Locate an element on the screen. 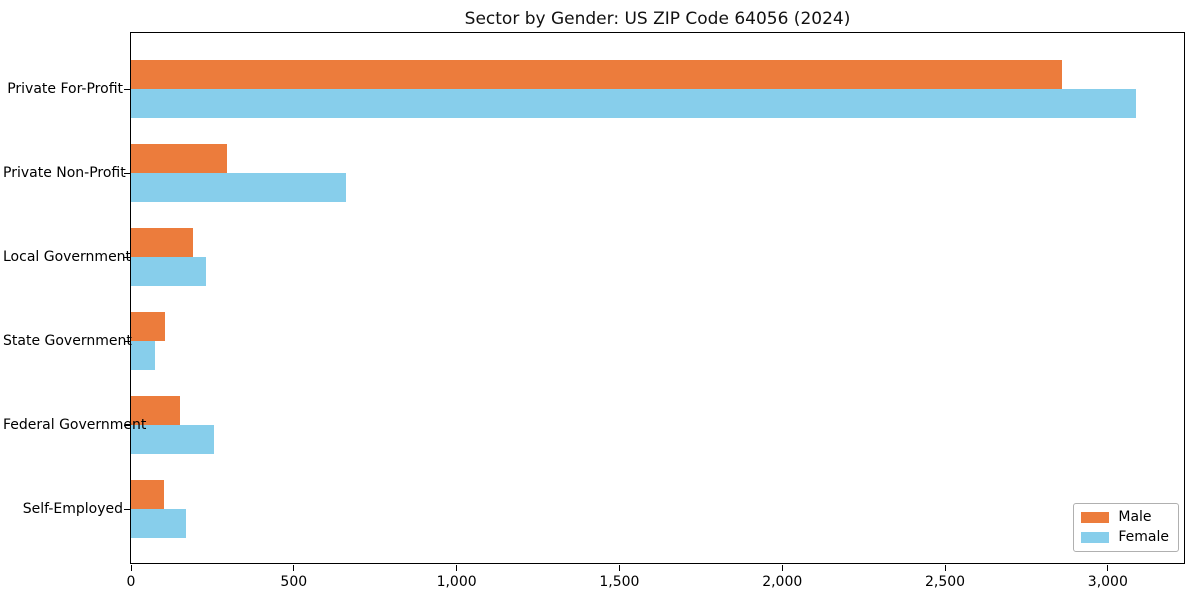 Image resolution: width=1200 pixels, height=600 pixels. legend-entry-female: Female is located at coordinates (1125, 537).